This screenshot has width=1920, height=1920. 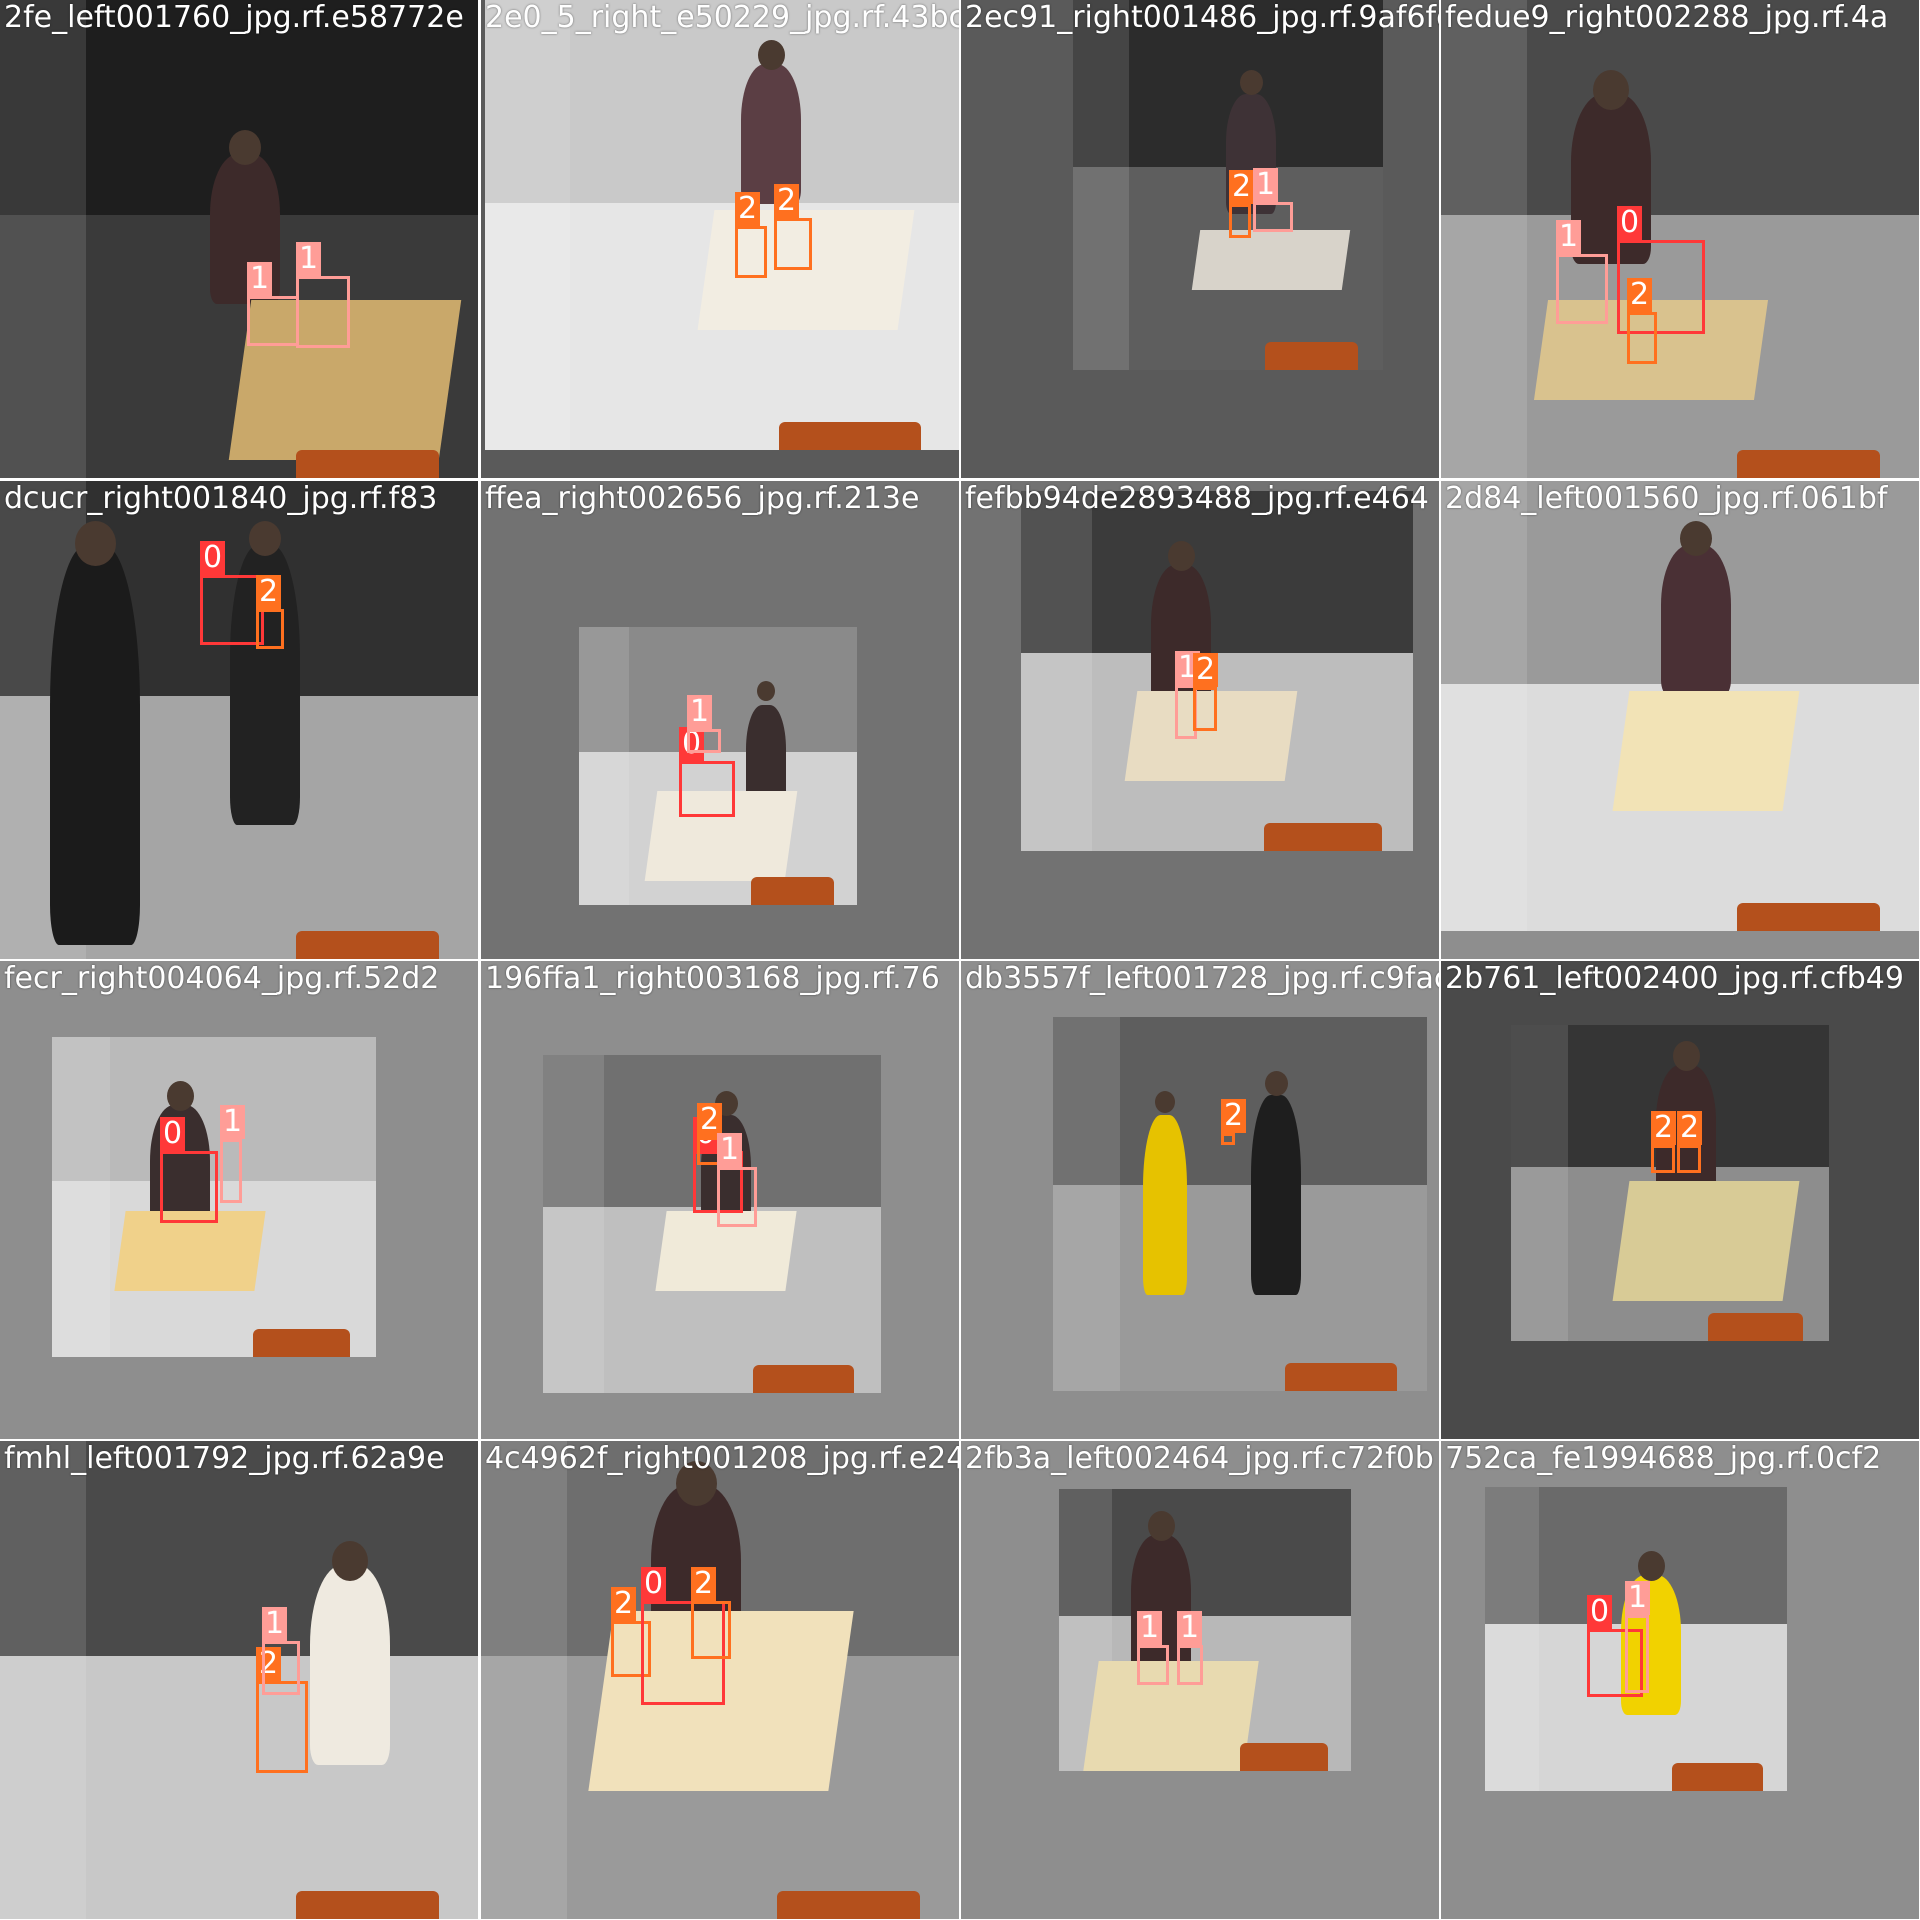 I want to click on mosaic-tile: 0 2 dcucr_right001840_jpg.rf.f83, so click(x=239, y=720).